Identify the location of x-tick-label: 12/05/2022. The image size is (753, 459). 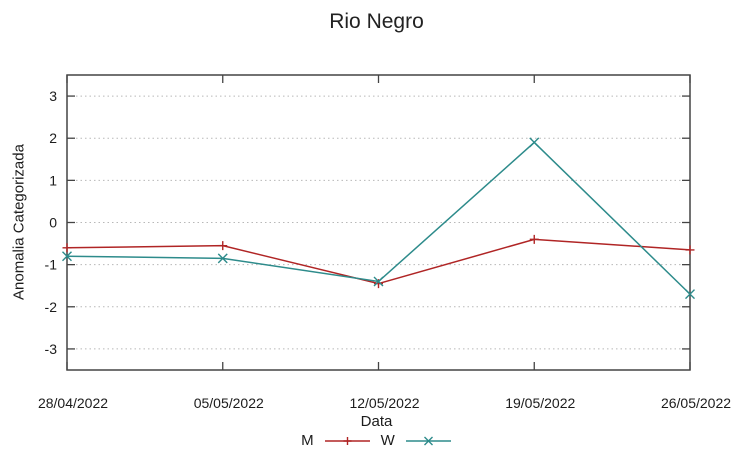
(384, 403).